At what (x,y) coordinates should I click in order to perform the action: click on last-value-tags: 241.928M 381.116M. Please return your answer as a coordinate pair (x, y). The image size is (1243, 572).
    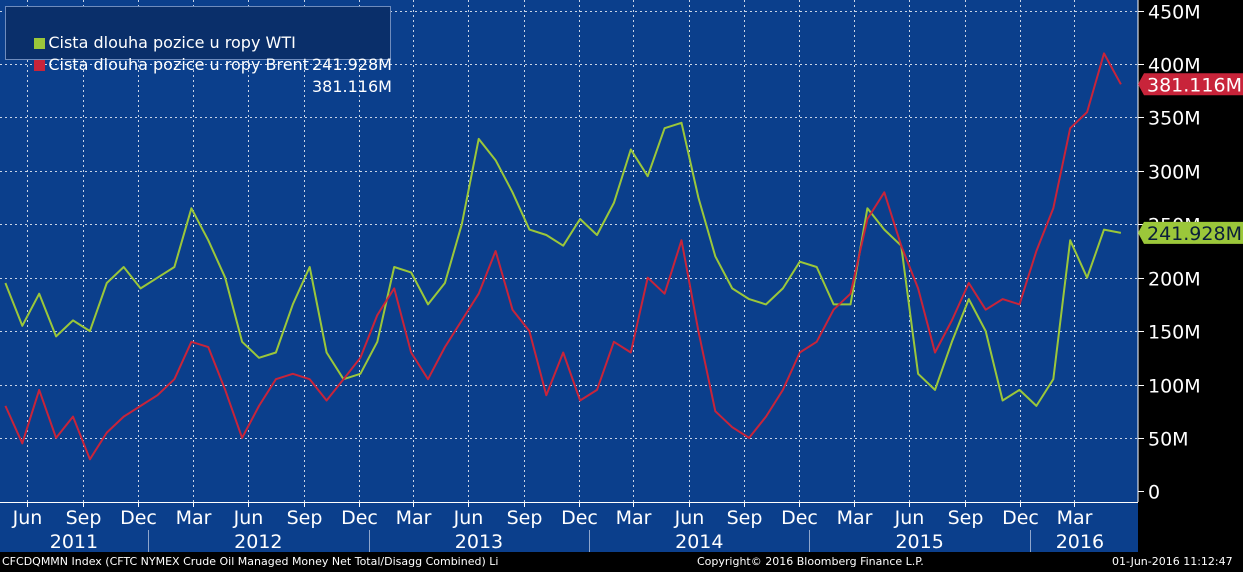
    Looking at the image, I should click on (1190, 159).